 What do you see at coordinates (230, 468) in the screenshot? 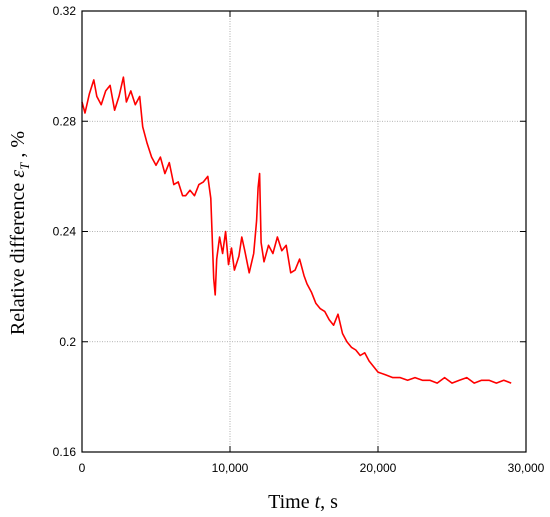
I see `x-tick-label: 10,000` at bounding box center [230, 468].